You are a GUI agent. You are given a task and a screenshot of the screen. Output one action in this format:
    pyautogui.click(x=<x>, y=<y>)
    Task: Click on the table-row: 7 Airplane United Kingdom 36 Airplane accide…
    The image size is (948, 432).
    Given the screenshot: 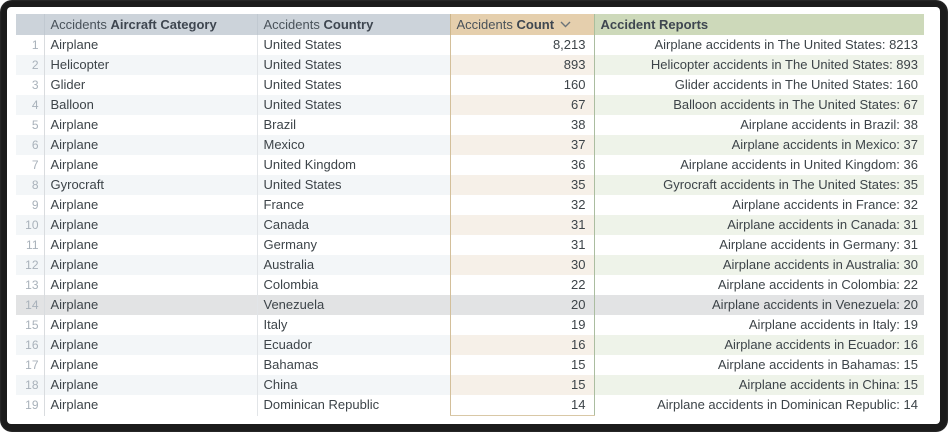 What is the action you would take?
    pyautogui.click(x=470, y=165)
    